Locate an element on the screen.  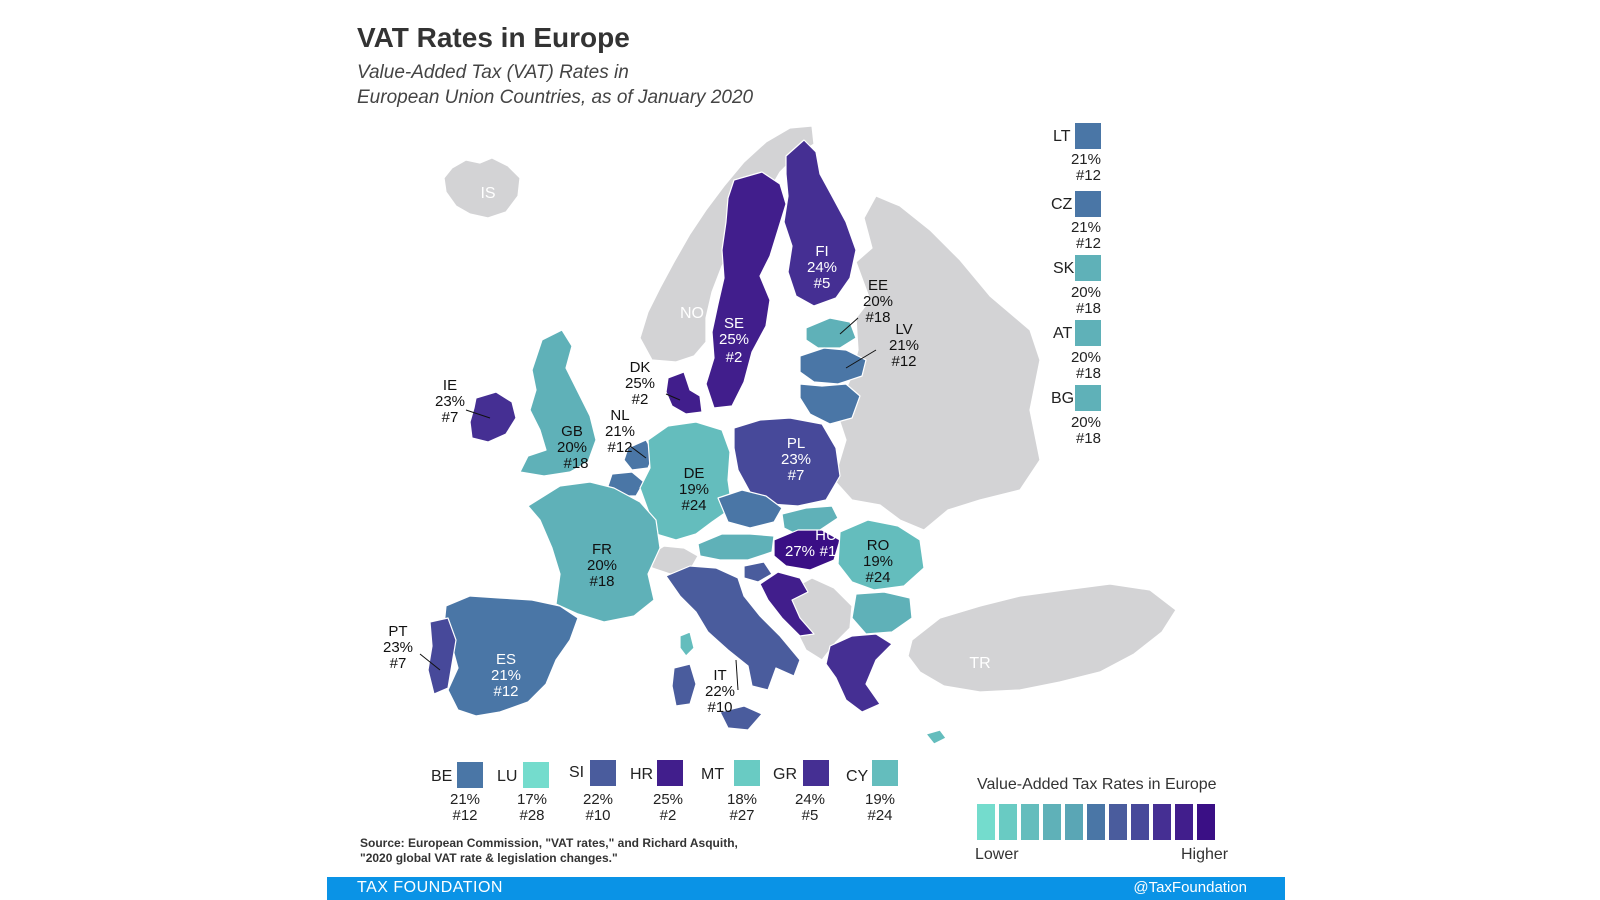
bottom-legend-rate-be: 21% #12 is located at coordinates (465, 807).